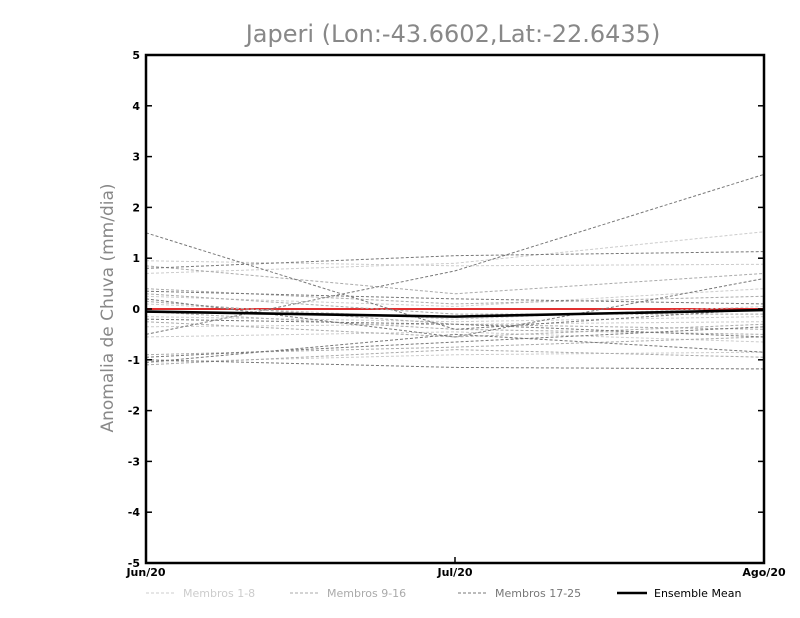 The width and height of the screenshot is (800, 618). Describe the element at coordinates (136, 157) in the screenshot. I see `y-tick-label: 3` at that location.